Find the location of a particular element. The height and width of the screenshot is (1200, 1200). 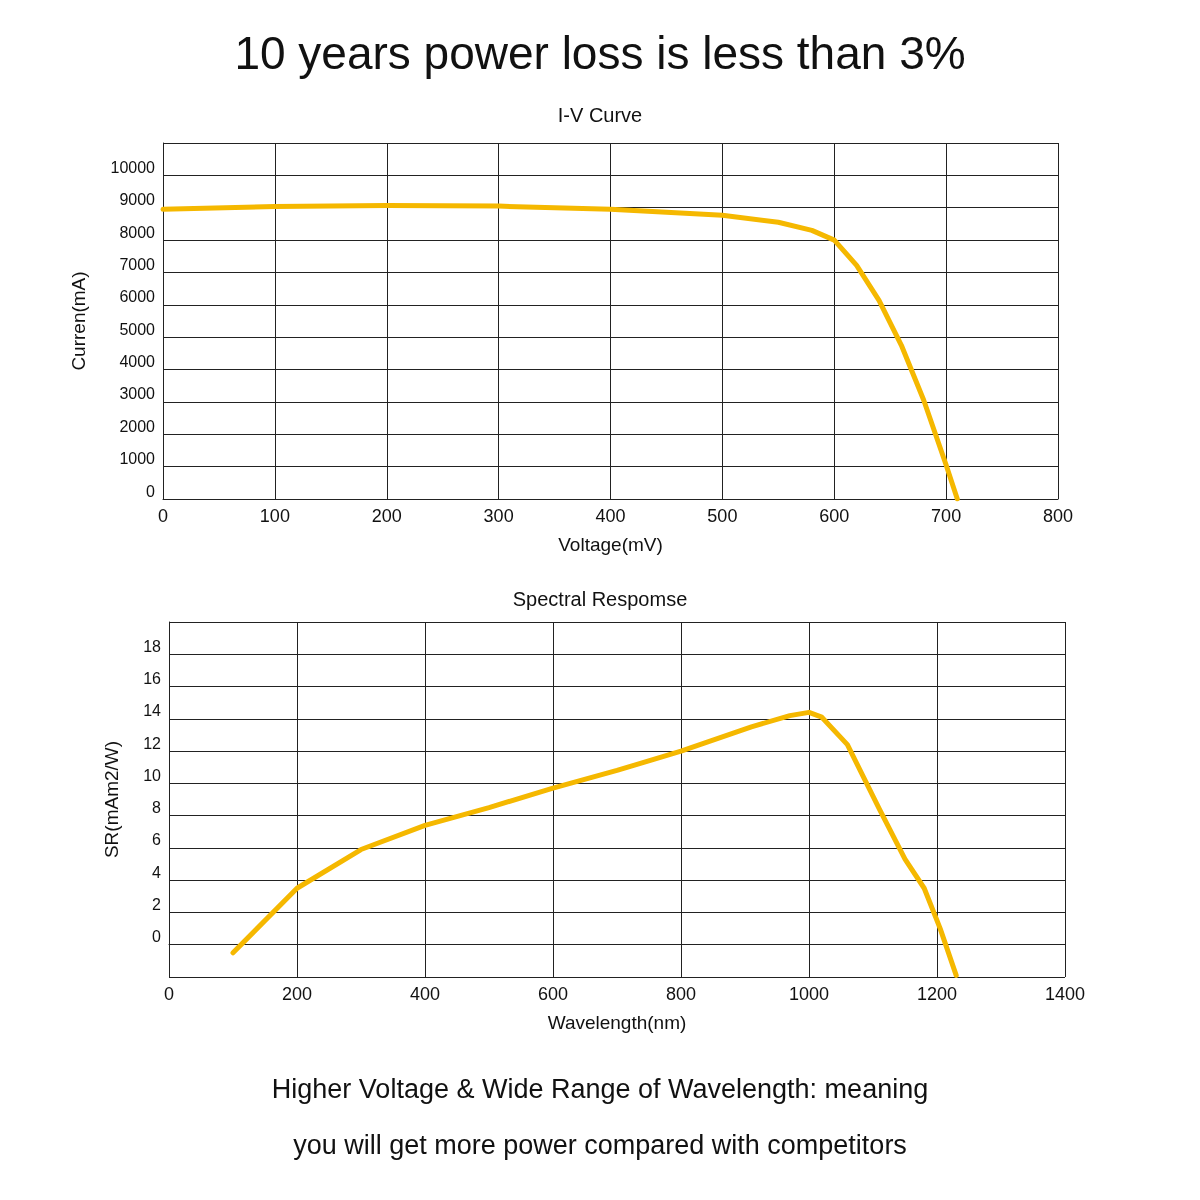

y-tick-label: 10 is located at coordinates (152, 775).